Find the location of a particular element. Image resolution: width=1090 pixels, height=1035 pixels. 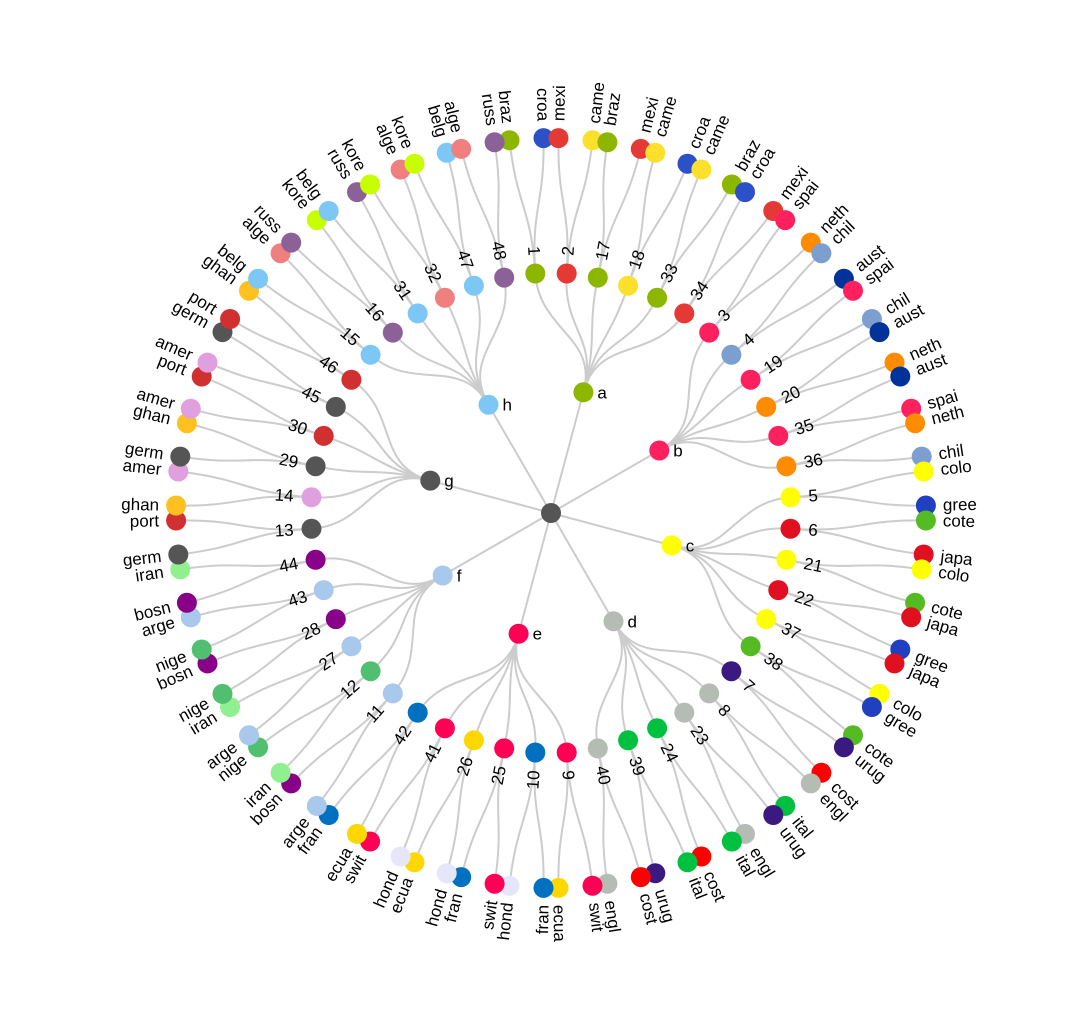

team-node-colo is located at coordinates (923, 471).